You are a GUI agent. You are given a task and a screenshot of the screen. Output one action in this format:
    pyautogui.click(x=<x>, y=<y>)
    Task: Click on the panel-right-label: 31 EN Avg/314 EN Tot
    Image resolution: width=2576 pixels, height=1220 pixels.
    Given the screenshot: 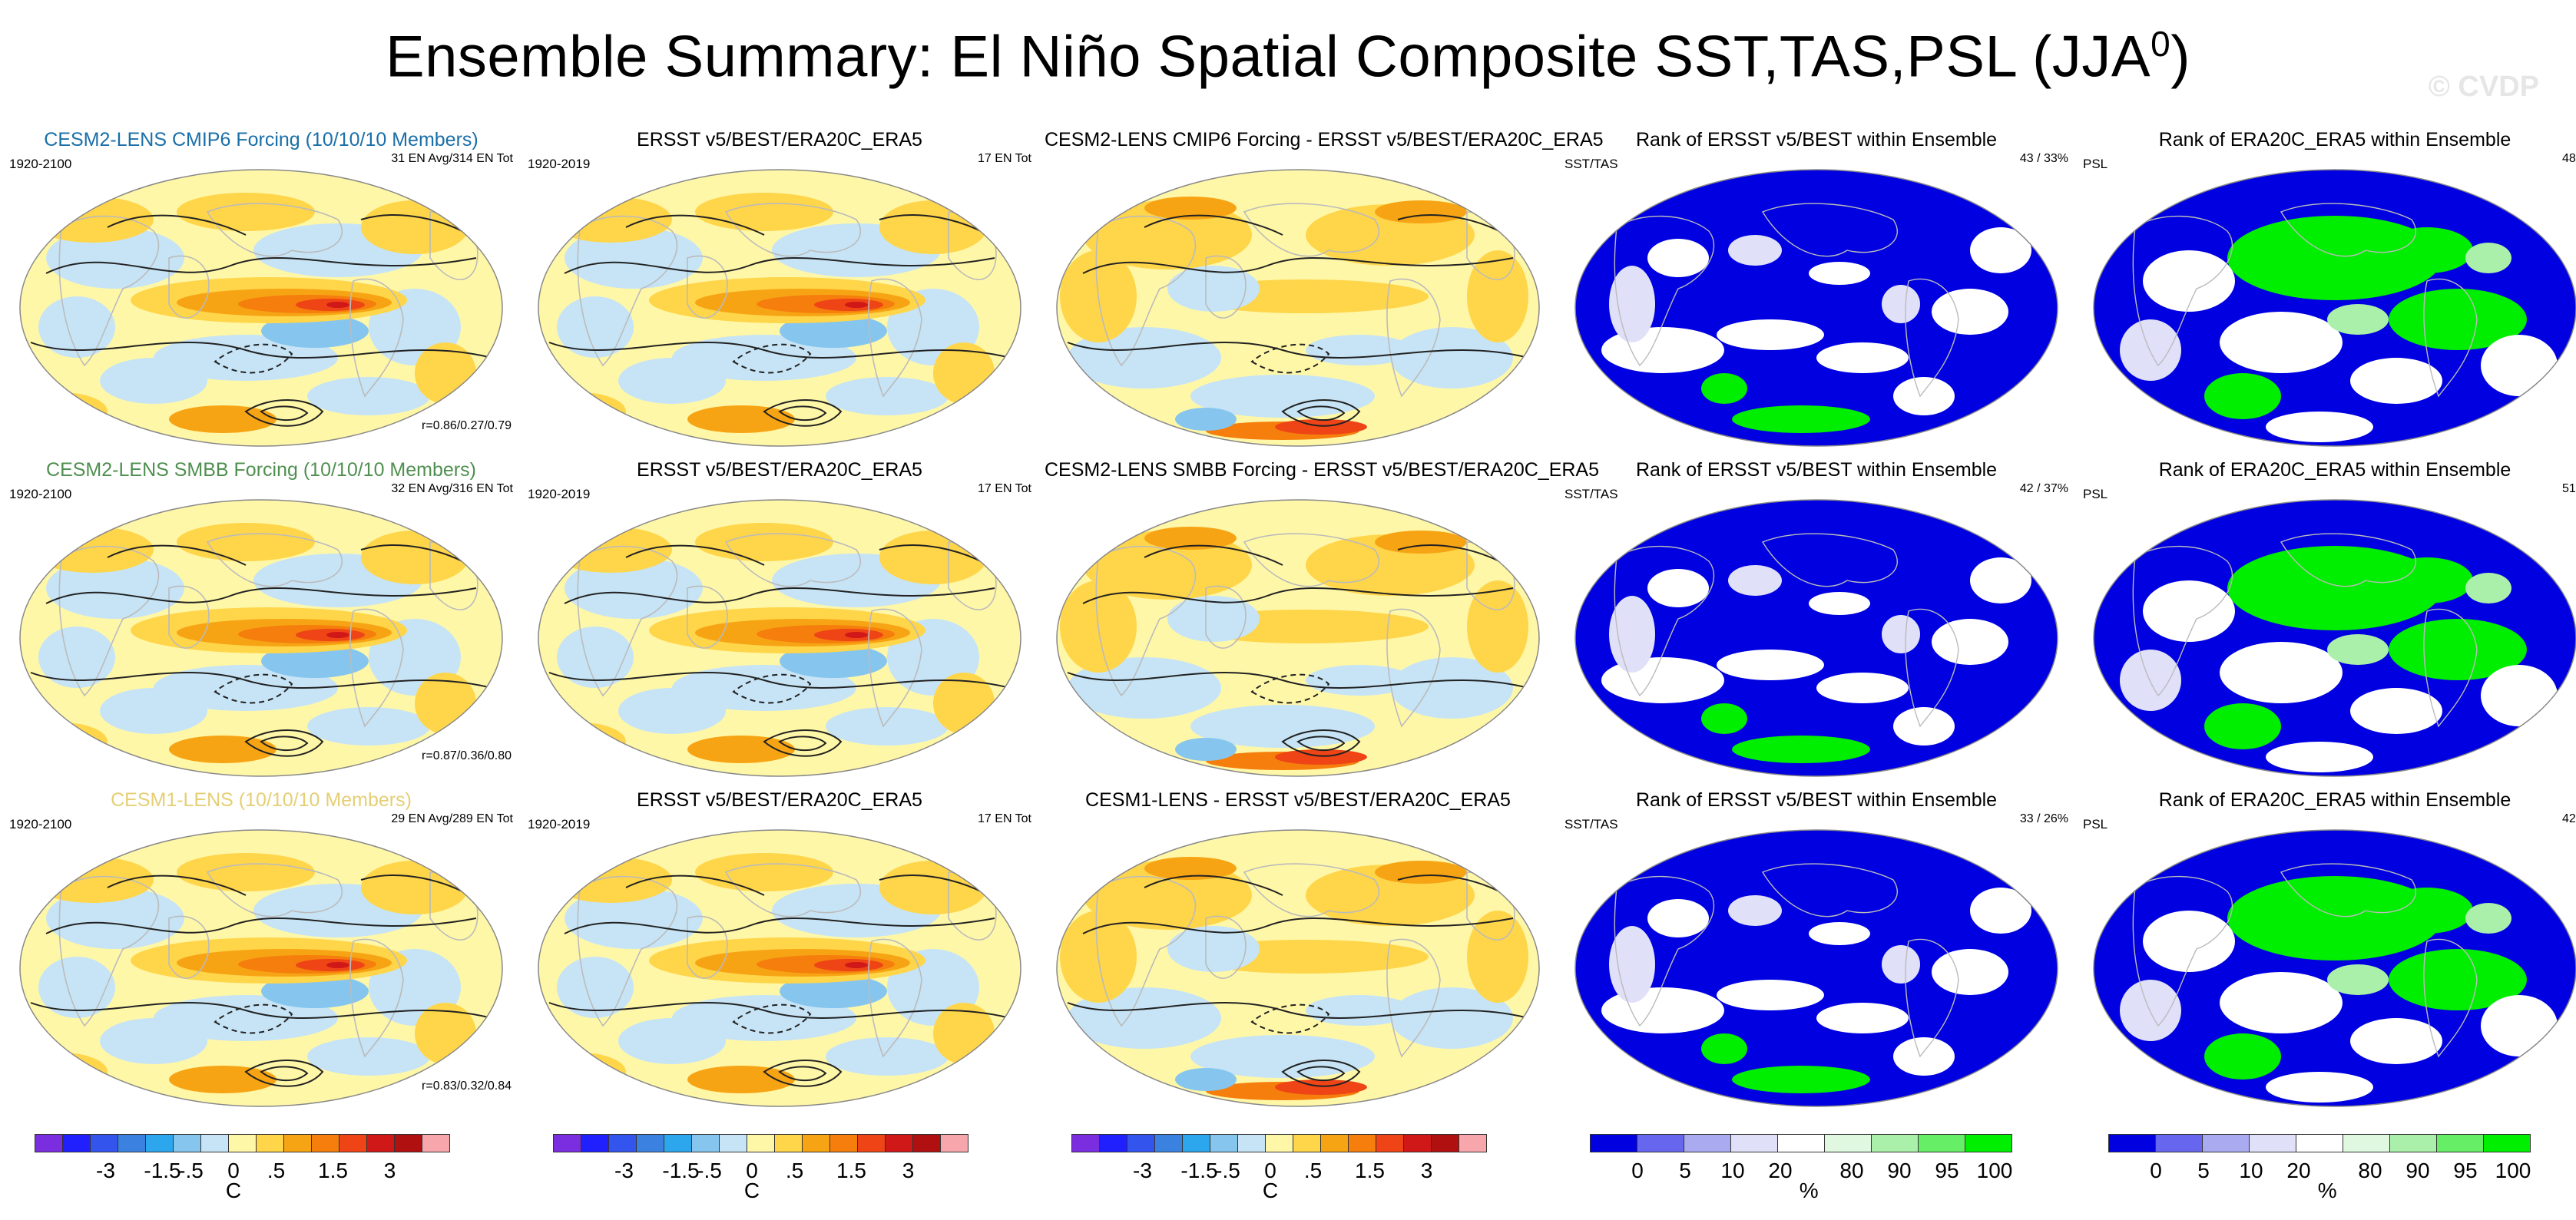 What is the action you would take?
    pyautogui.click(x=452, y=158)
    